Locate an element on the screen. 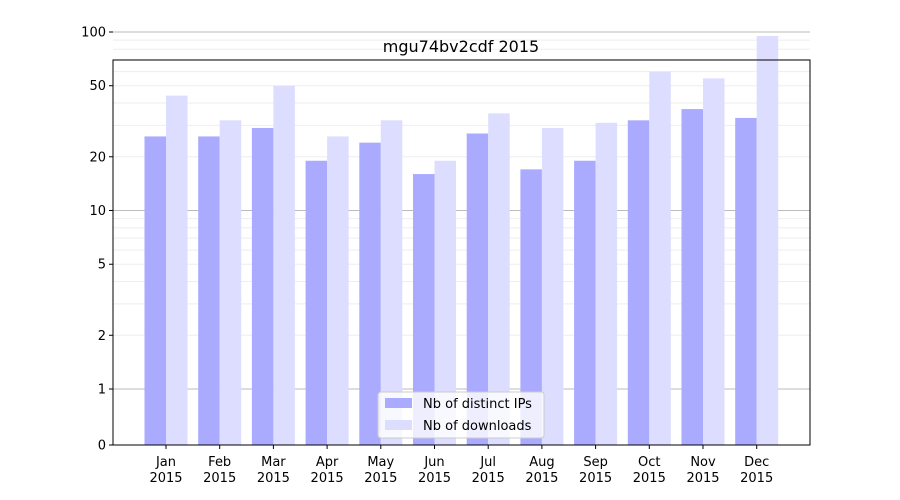 This screenshot has width=900, height=500. legend-label-downloads: Nb of downloads is located at coordinates (477, 426).